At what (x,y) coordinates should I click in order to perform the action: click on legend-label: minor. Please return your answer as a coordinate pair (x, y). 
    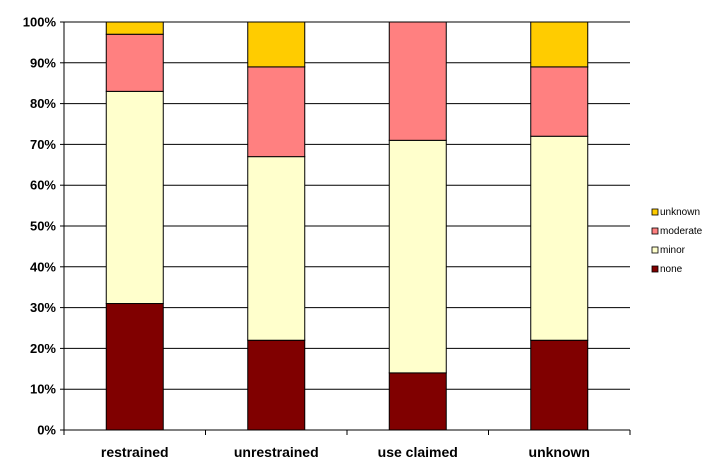
    Looking at the image, I should click on (673, 250).